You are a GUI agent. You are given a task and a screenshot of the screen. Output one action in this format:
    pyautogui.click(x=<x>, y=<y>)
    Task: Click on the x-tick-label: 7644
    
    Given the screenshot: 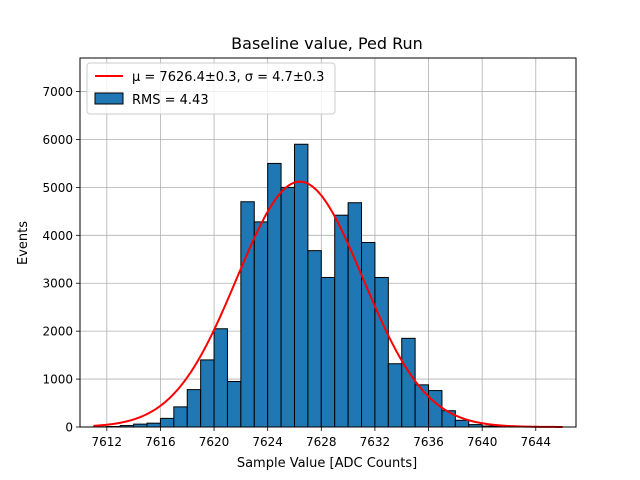 What is the action you would take?
    pyautogui.click(x=536, y=442)
    